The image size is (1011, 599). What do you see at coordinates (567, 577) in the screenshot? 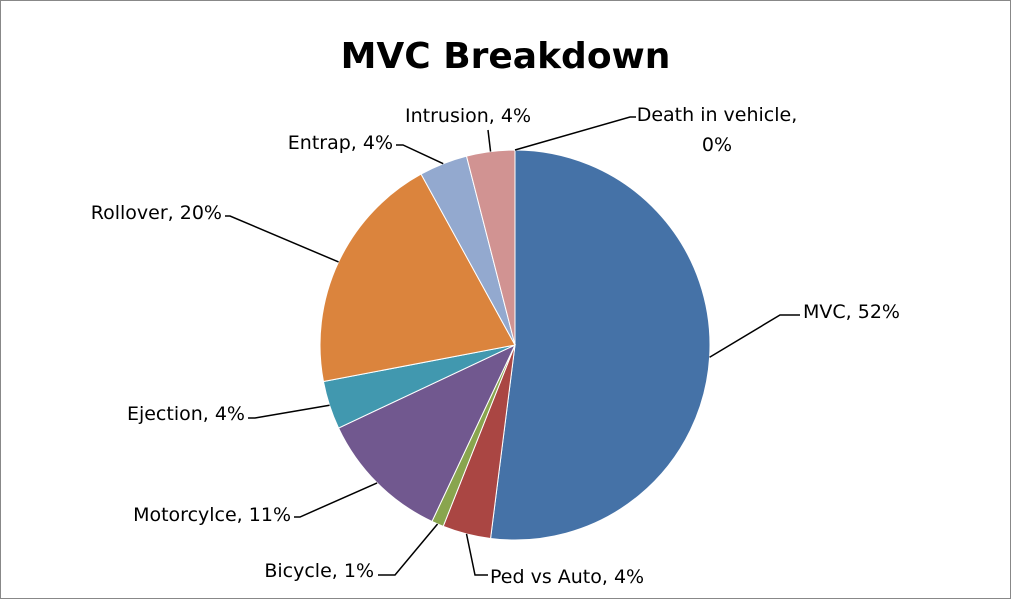
I see `data-label: Ped vs Auto, 4%` at bounding box center [567, 577].